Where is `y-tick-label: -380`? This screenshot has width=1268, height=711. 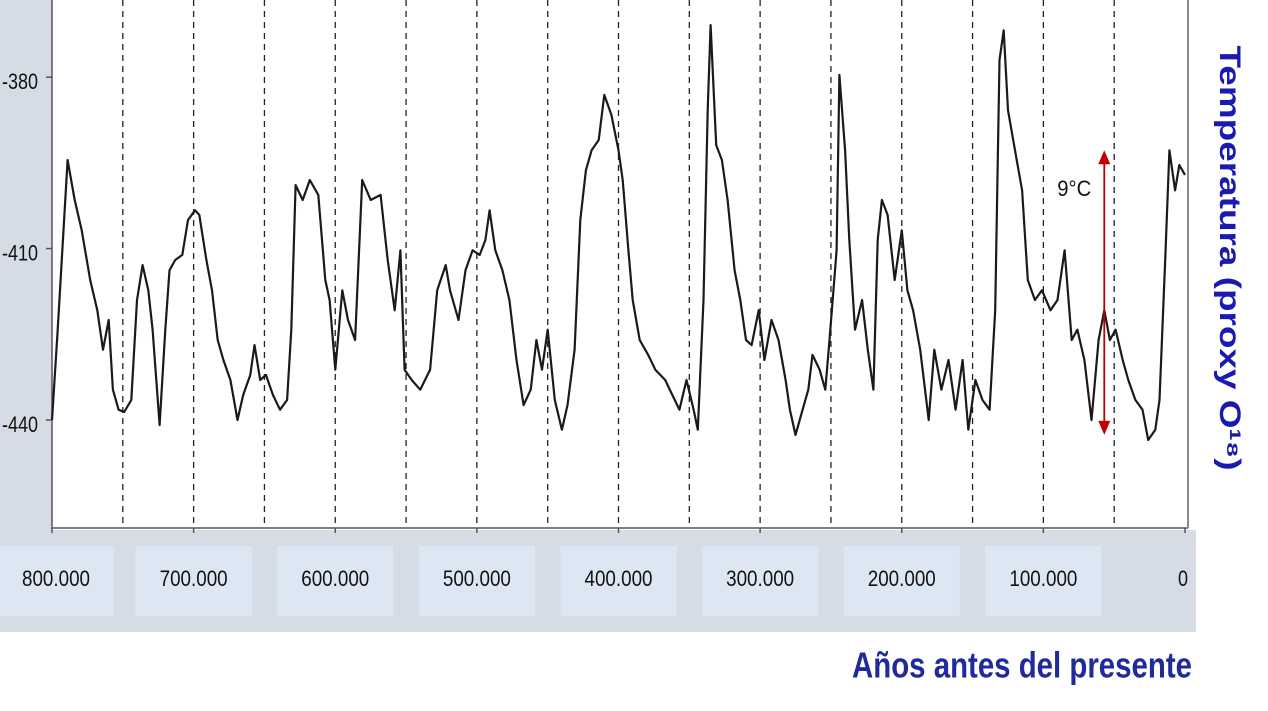 y-tick-label: -380 is located at coordinates (20, 81).